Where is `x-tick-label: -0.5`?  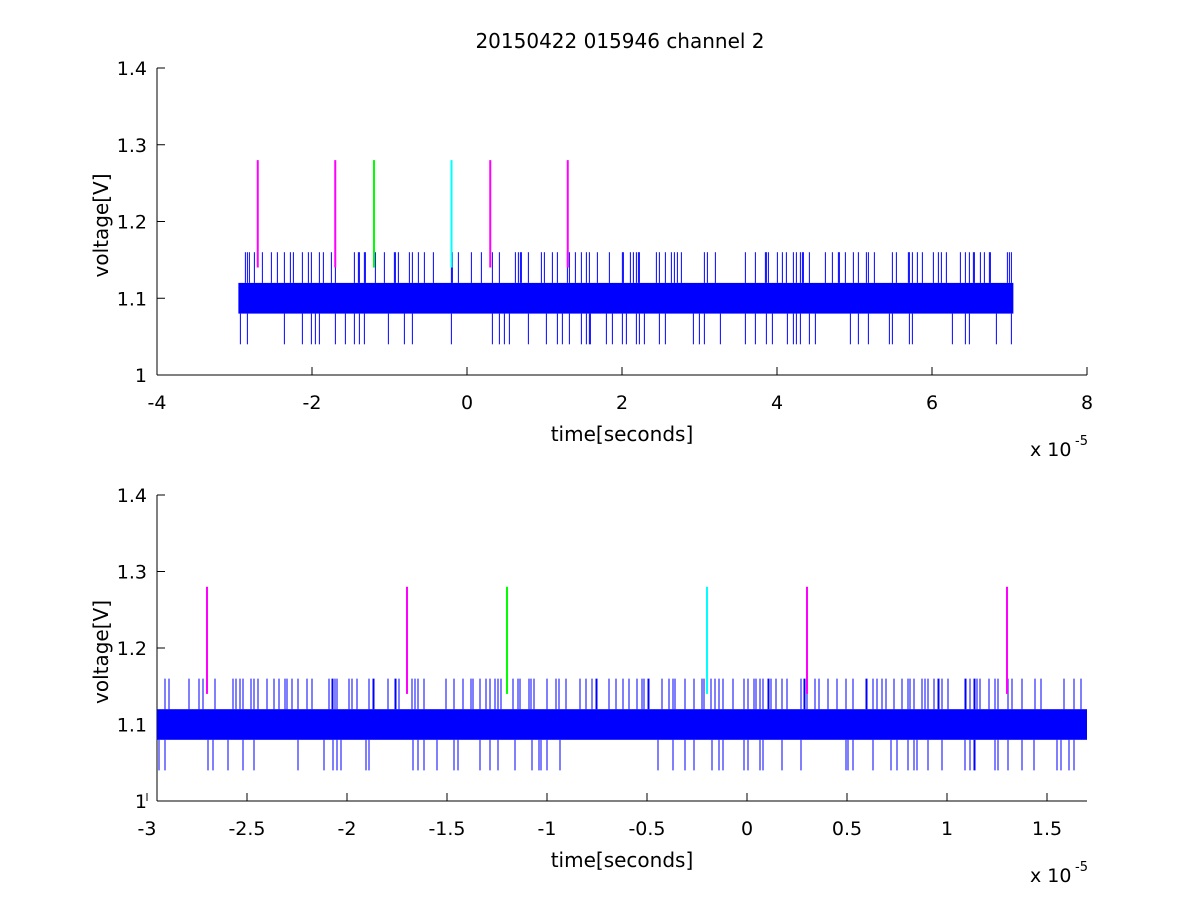
x-tick-label: -0.5 is located at coordinates (646, 829).